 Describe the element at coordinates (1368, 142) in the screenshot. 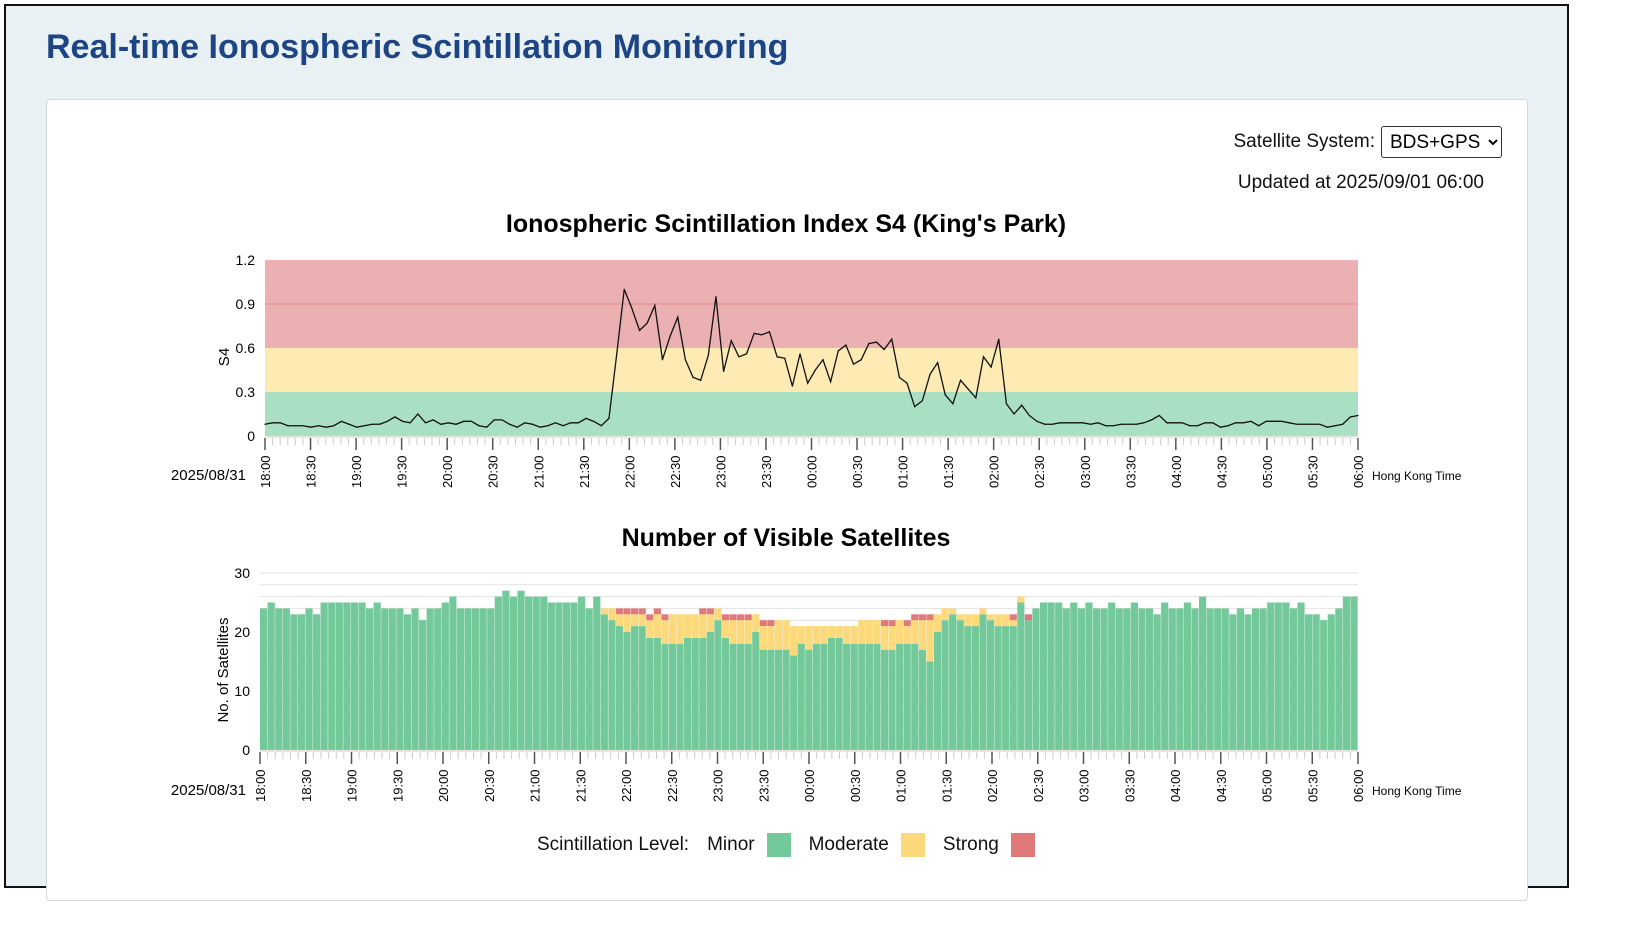

I see `satellite-system-control: Satellite System: BDS+GPS` at that location.